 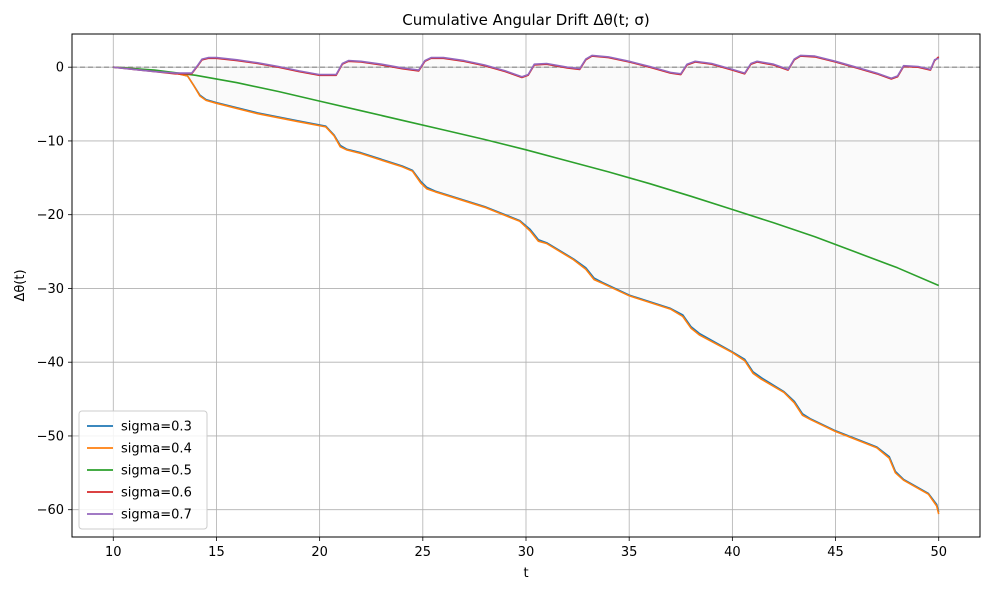 I want to click on x-tick-label: 30, so click(x=526, y=552).